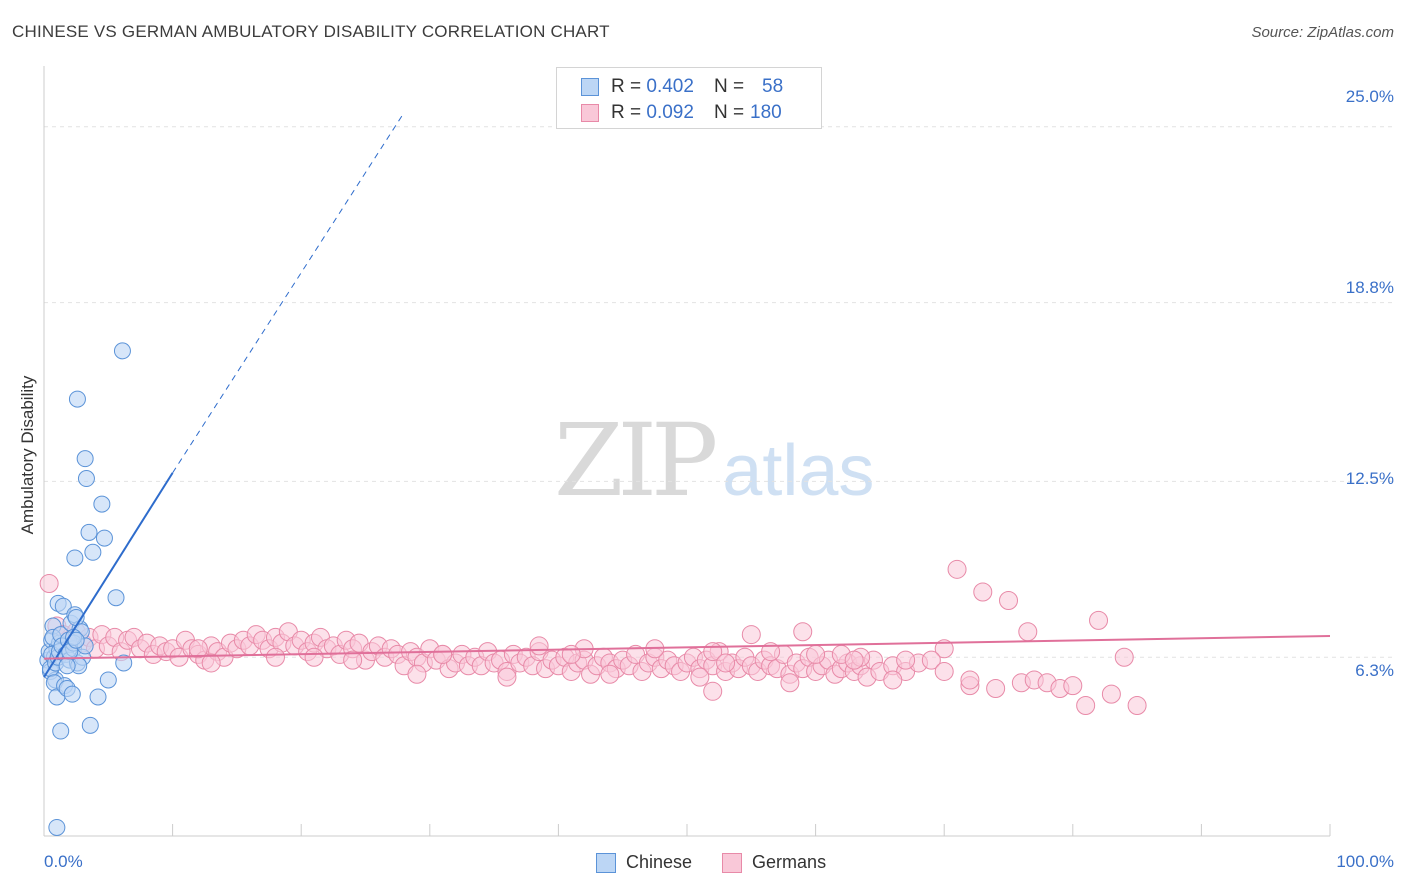 The width and height of the screenshot is (1406, 892). I want to click on legend-germans-swatch, so click(732, 862).